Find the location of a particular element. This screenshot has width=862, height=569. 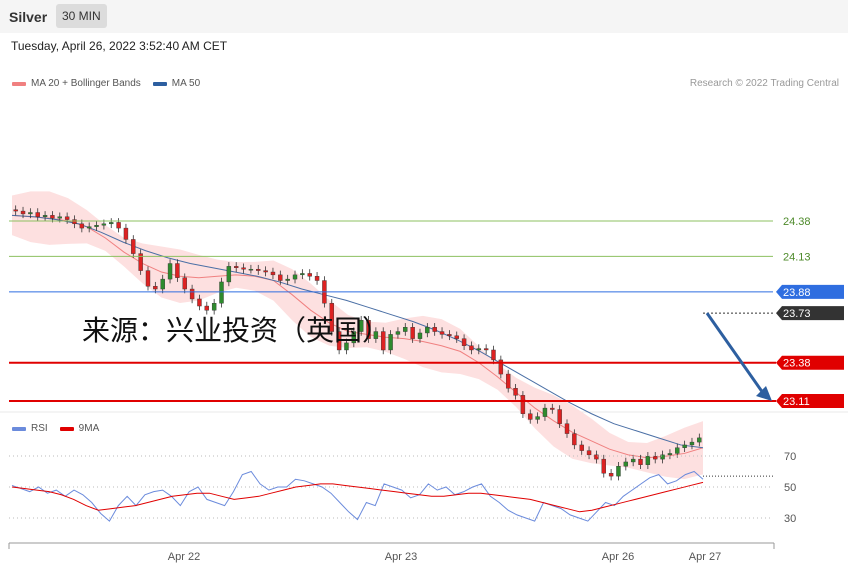

credit-text: Research © 2022 Trading Central is located at coordinates (764, 83).